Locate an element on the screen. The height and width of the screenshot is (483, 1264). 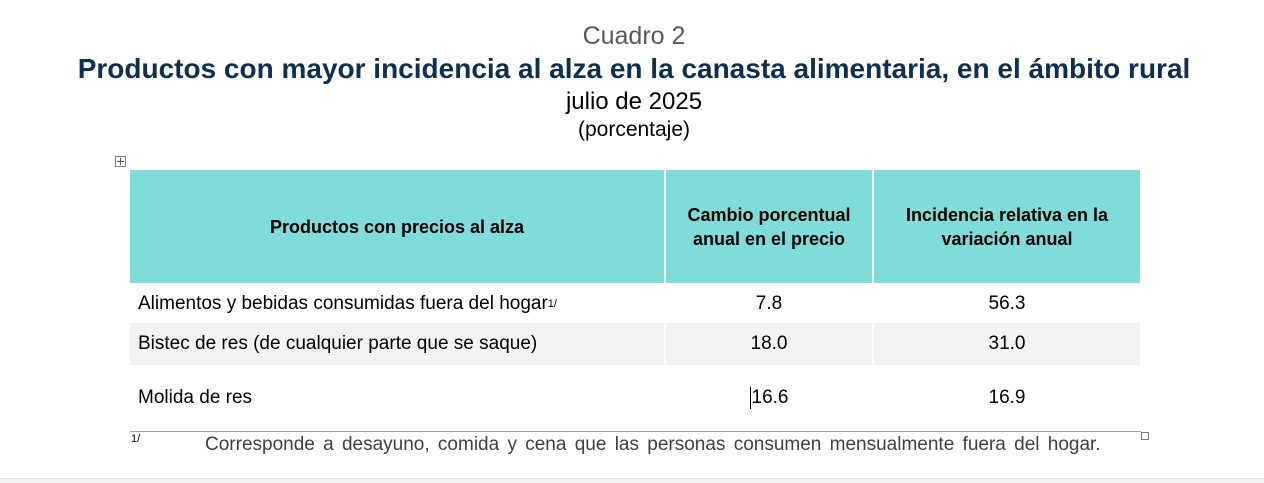
change-value: 16.6 is located at coordinates (770, 397).